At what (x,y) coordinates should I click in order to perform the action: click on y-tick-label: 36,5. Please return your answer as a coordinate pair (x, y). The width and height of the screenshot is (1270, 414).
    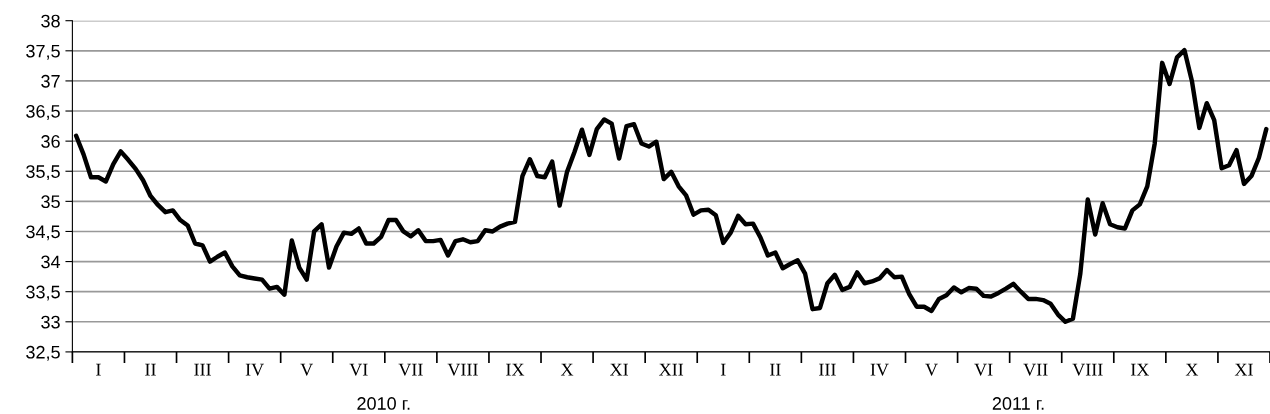
    Looking at the image, I should click on (43, 112).